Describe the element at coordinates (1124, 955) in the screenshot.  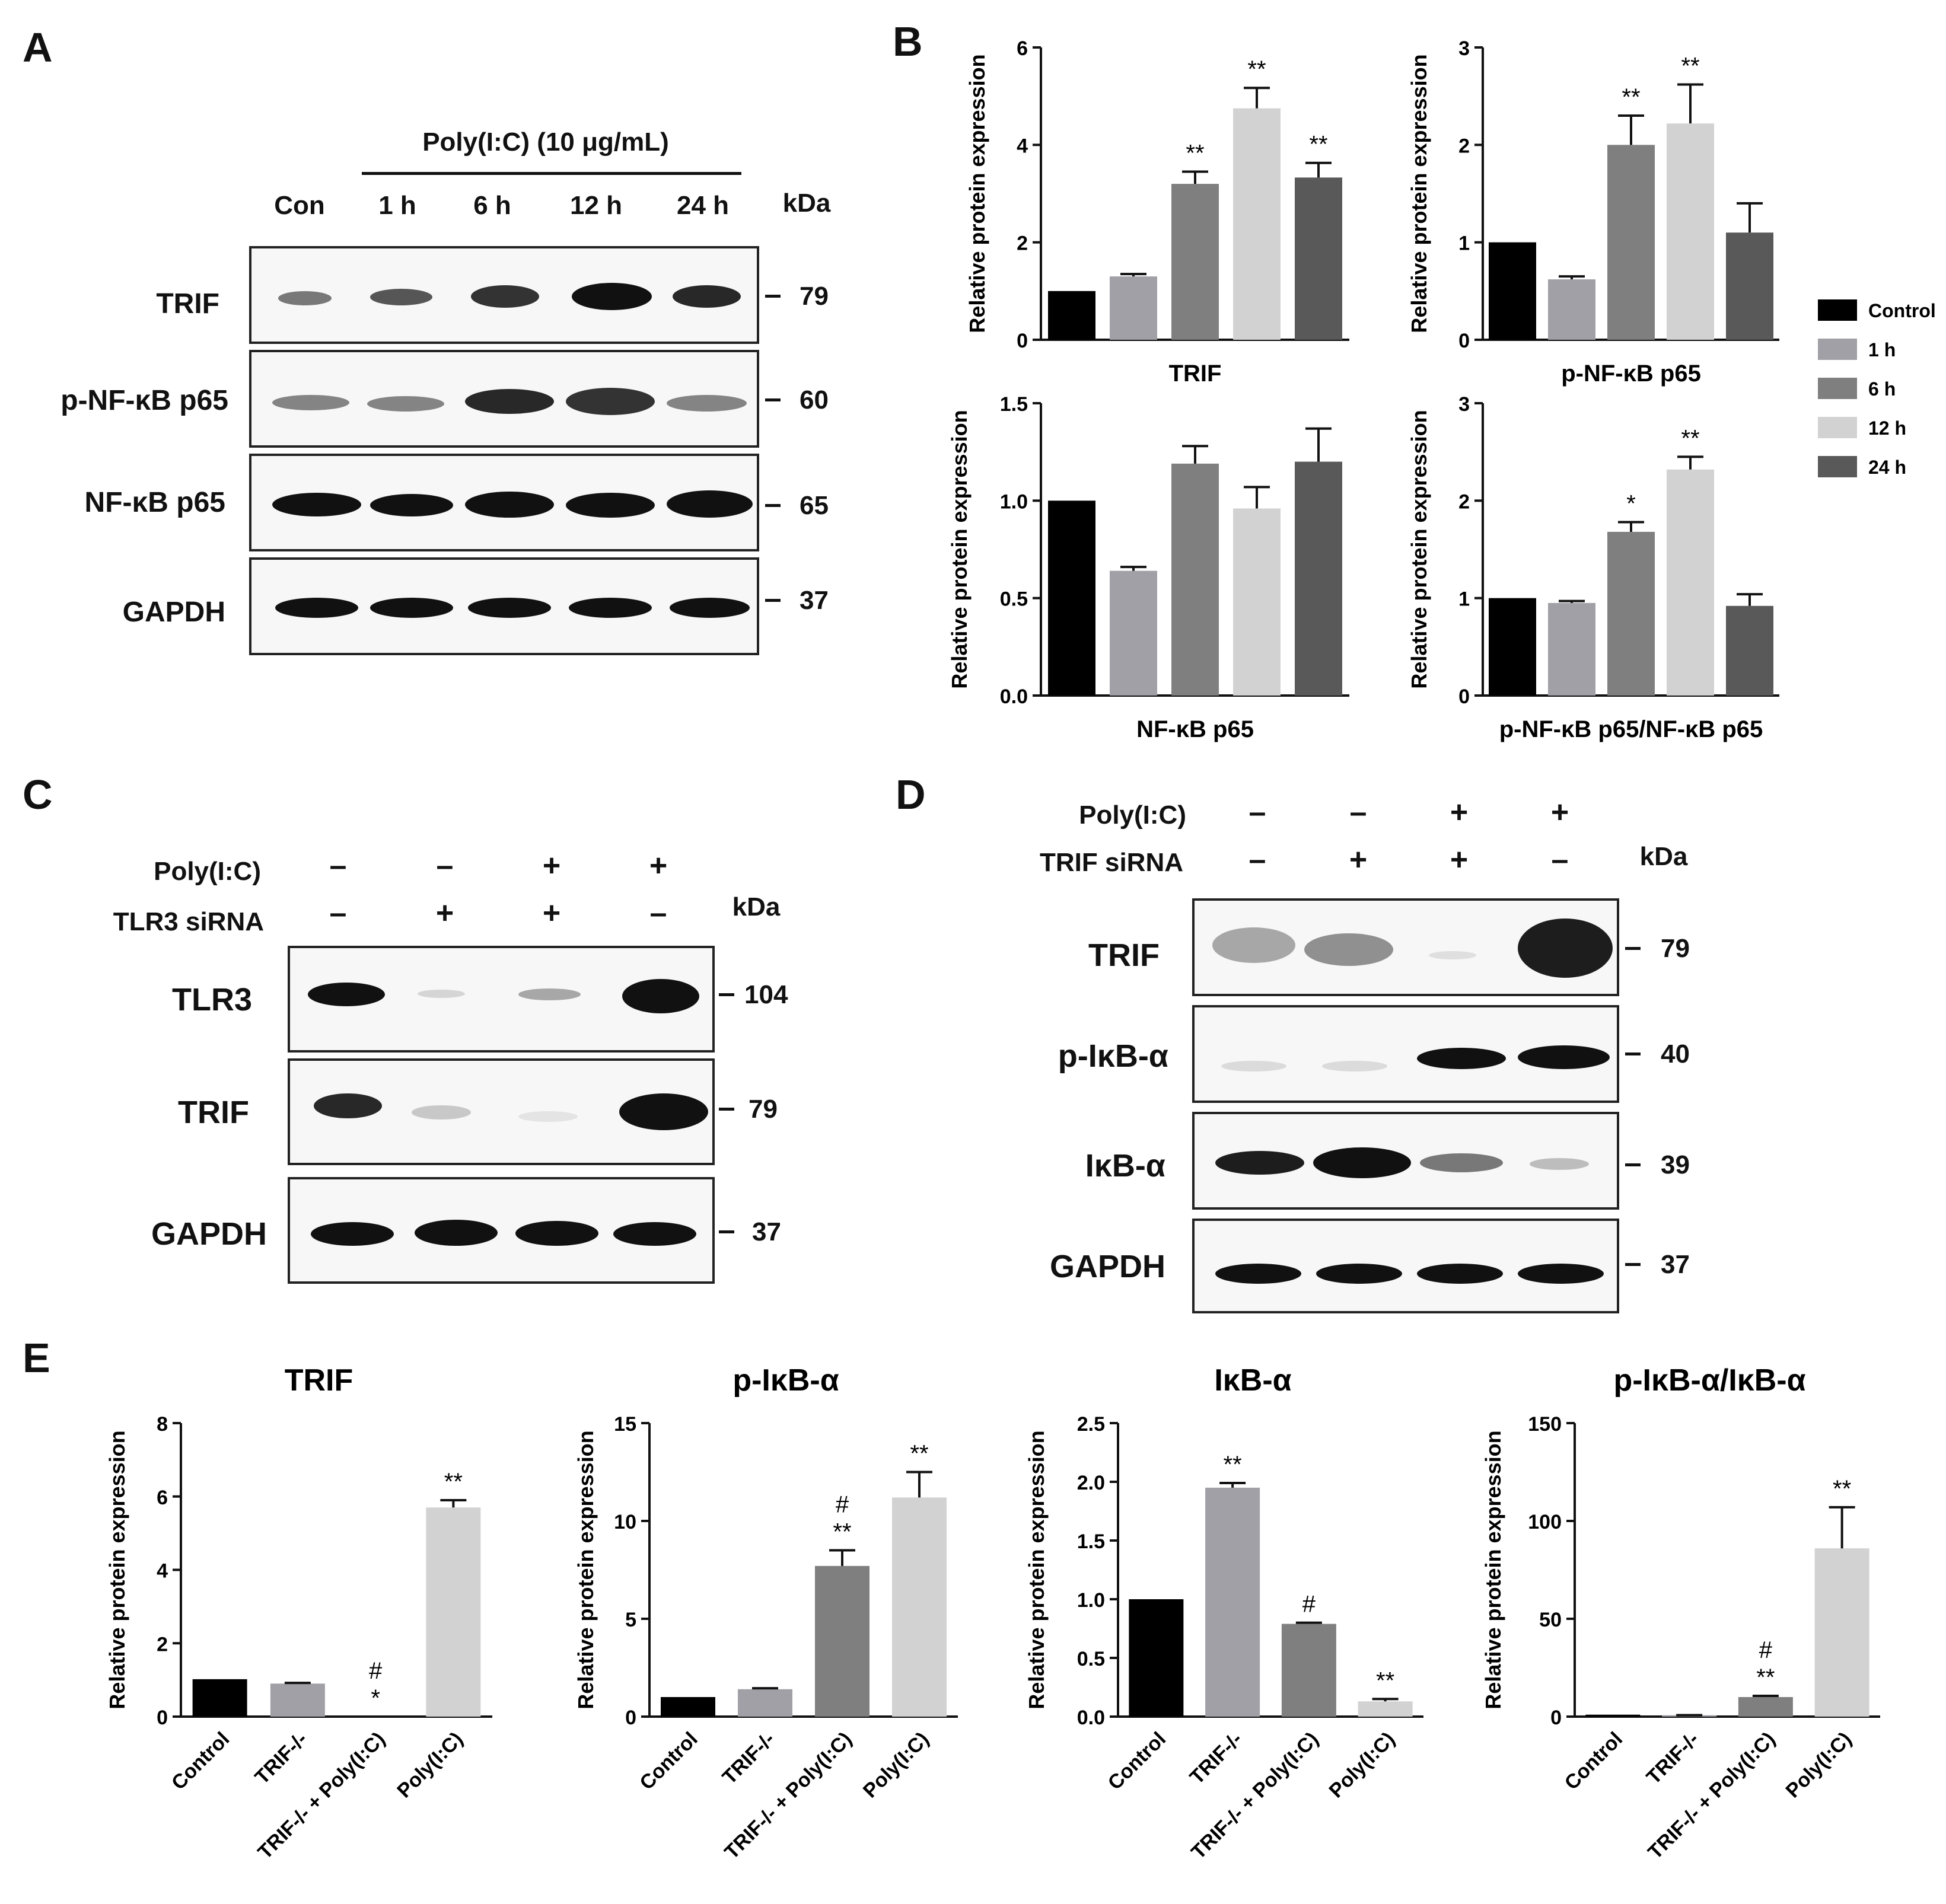
I see `panel-d-row-label: TRIF` at that location.